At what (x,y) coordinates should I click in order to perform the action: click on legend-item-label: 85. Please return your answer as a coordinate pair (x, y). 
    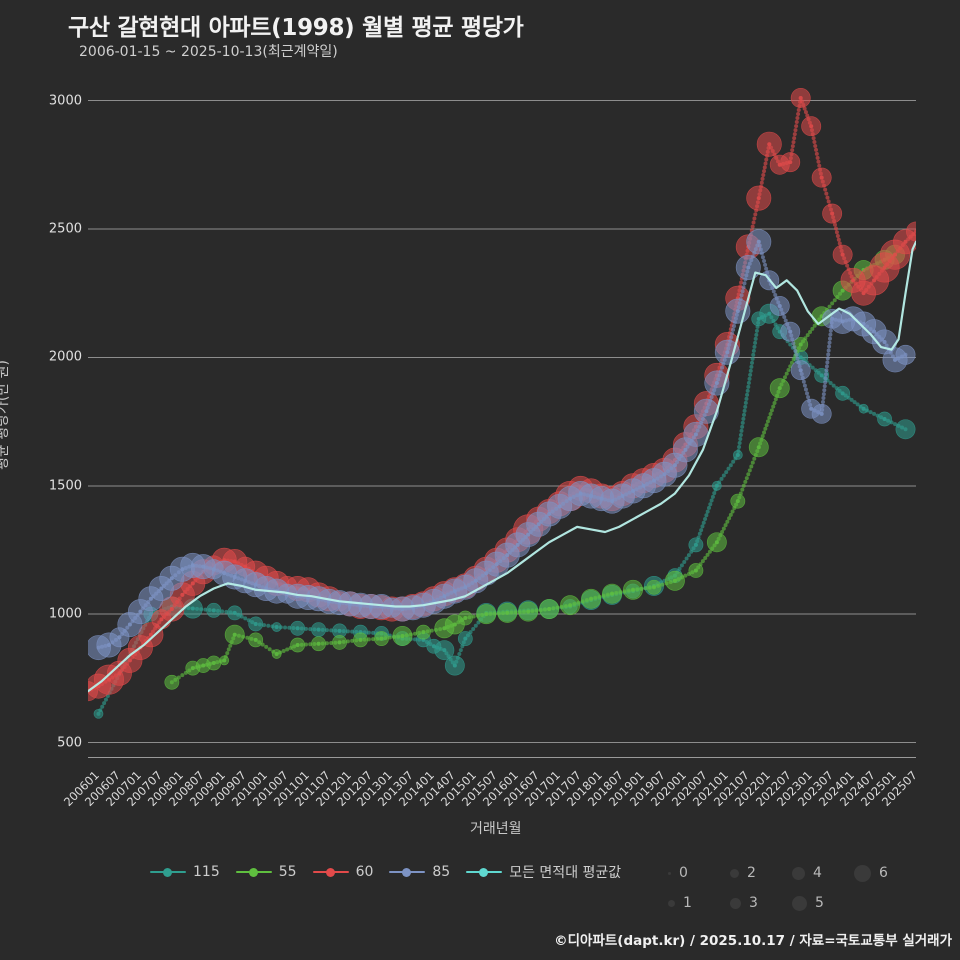
    Looking at the image, I should click on (441, 872).